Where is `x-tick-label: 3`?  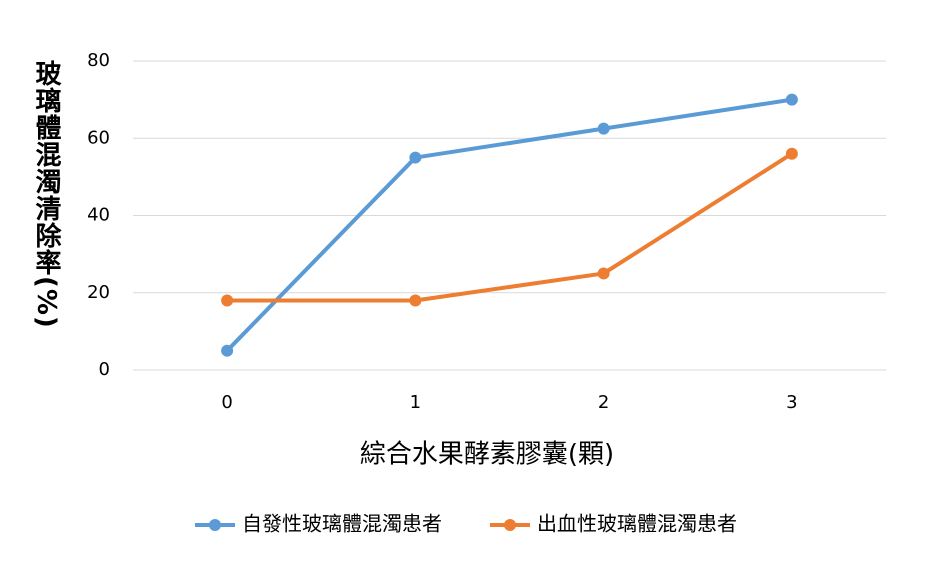
x-tick-label: 3 is located at coordinates (791, 402).